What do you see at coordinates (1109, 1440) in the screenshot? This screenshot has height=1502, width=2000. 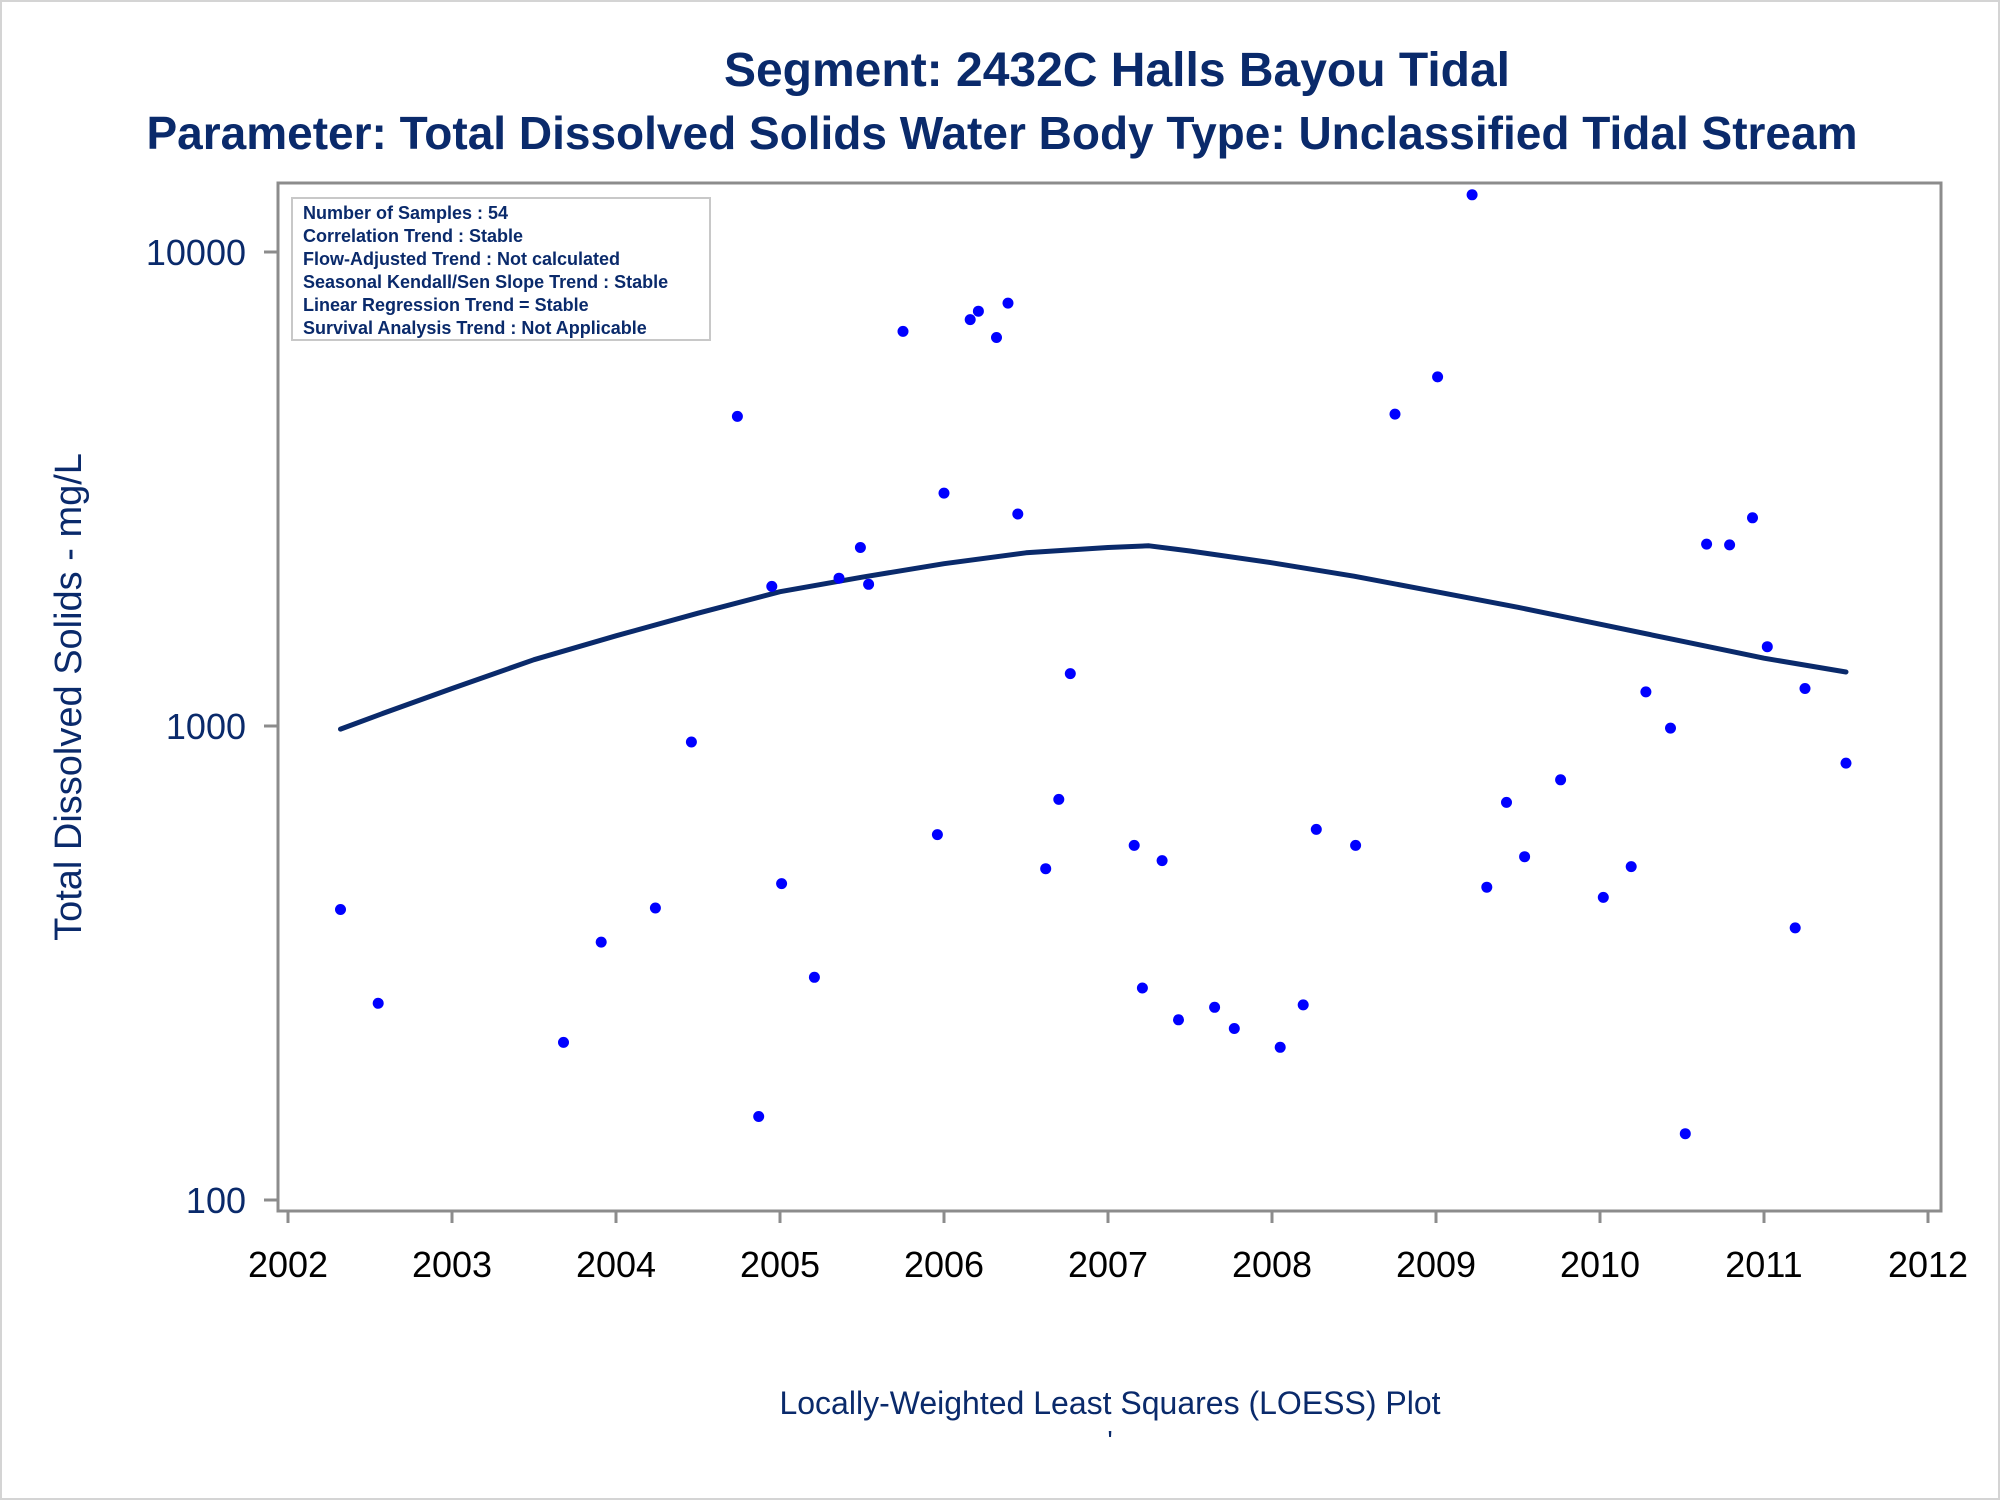 I see `footnote-mark: '` at bounding box center [1109, 1440].